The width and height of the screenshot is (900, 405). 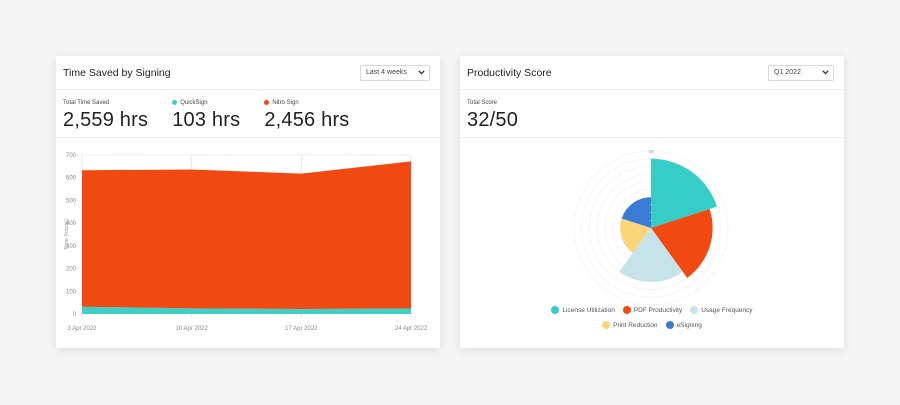 What do you see at coordinates (635, 325) in the screenshot?
I see `legend-label: Print Reduction` at bounding box center [635, 325].